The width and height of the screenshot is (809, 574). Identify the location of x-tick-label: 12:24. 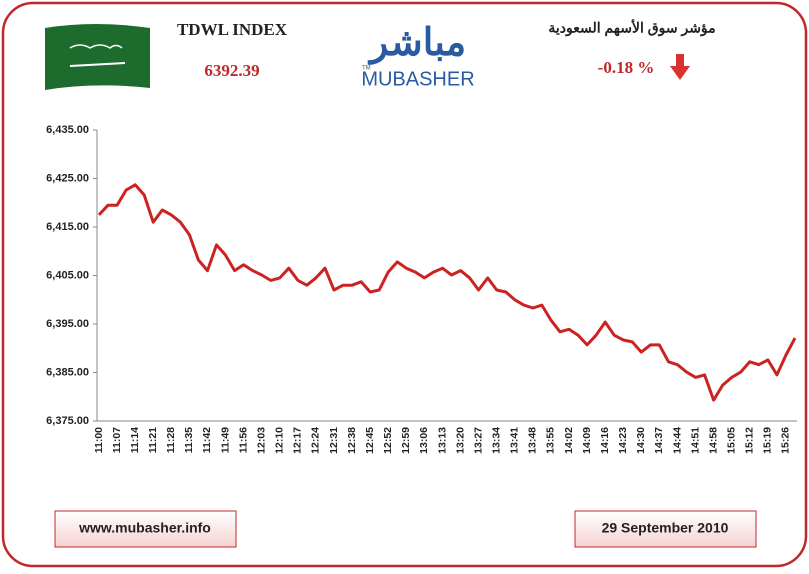
(316, 440).